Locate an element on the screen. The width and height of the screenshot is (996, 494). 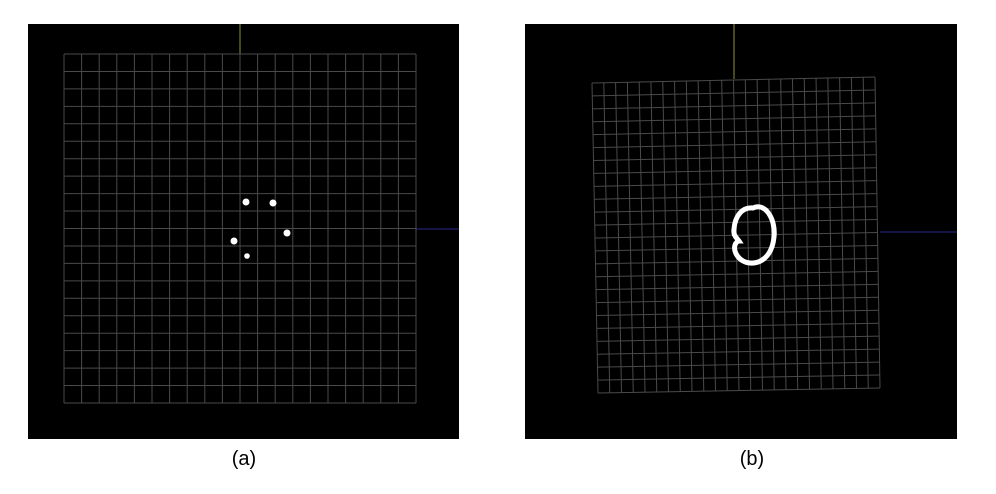
caption-a: (a) is located at coordinates (244, 459).